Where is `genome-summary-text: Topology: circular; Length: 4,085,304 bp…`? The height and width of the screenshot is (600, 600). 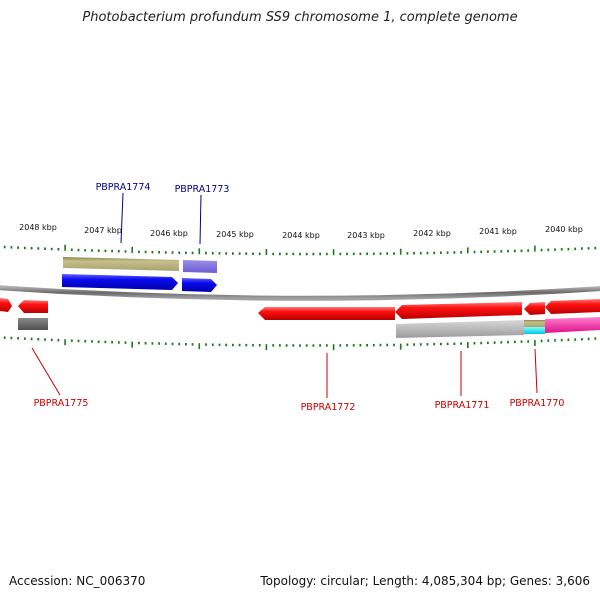
genome-summary-text: Topology: circular; Length: 4,085,304 bp… is located at coordinates (425, 581).